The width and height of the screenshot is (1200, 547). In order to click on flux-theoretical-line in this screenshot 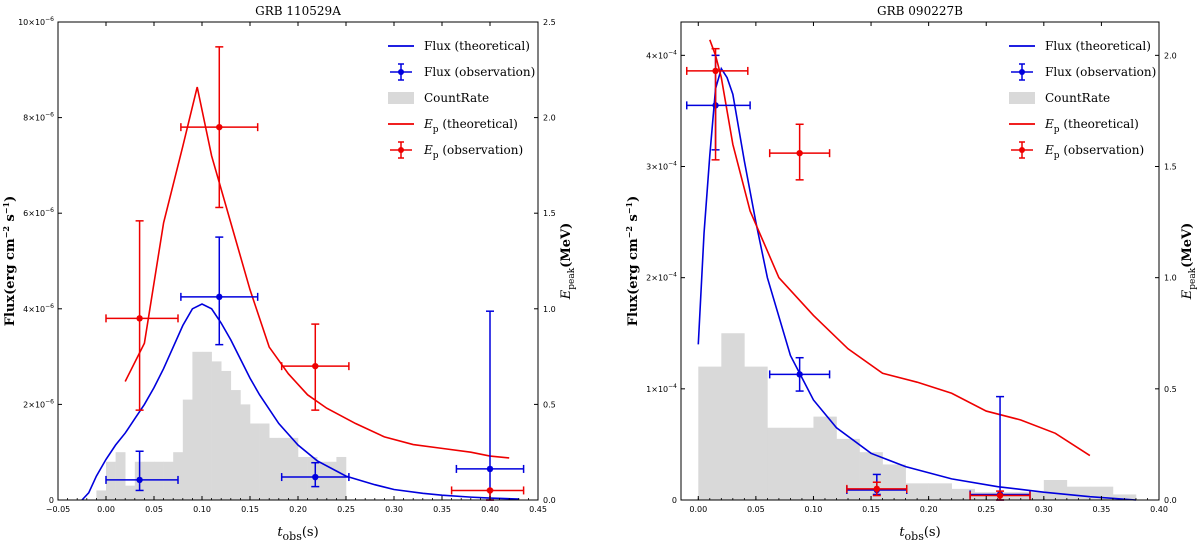, I will do `click(300, 402)`.